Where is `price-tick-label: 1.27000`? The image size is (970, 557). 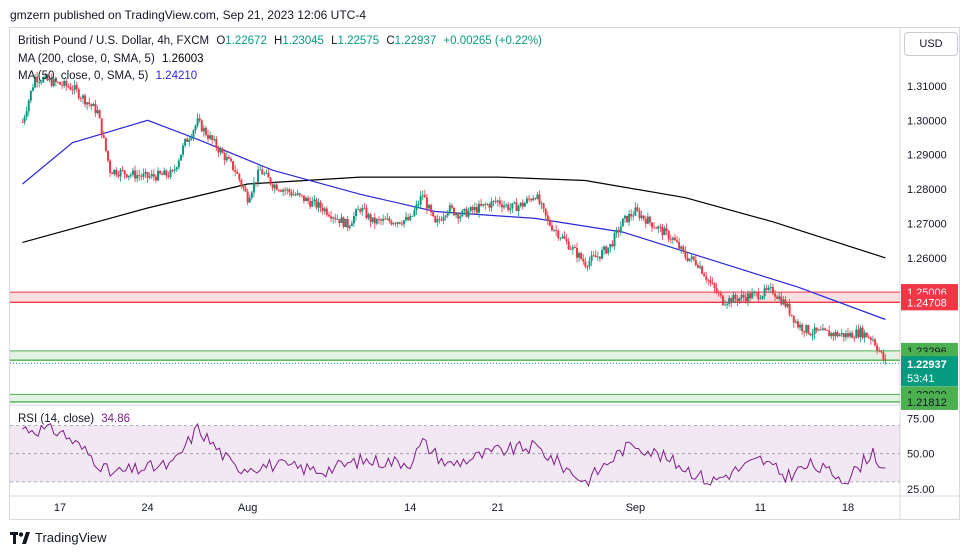
price-tick-label: 1.27000 is located at coordinates (927, 225).